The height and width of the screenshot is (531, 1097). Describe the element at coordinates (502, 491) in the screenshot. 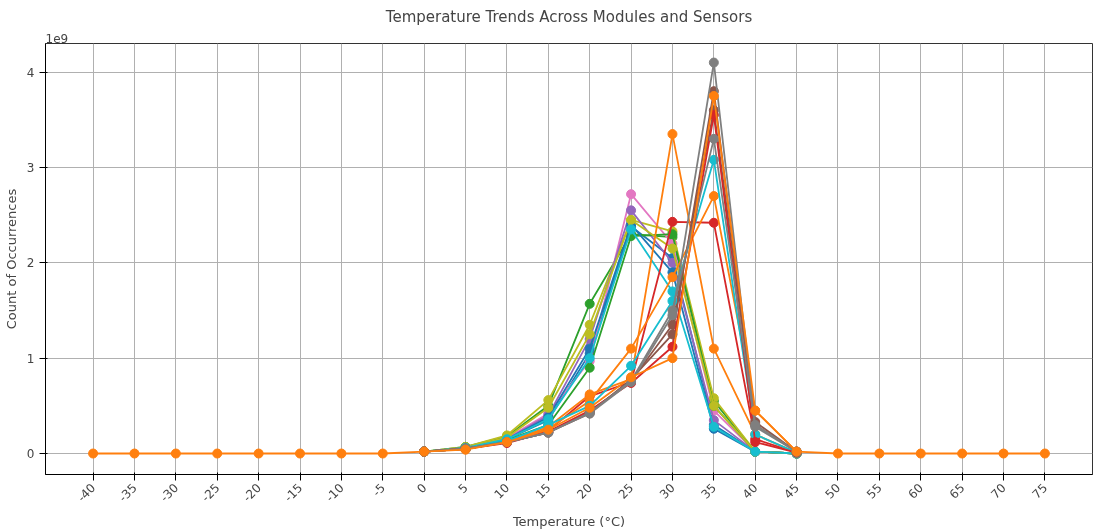

I see `x-tick-label: 10` at that location.